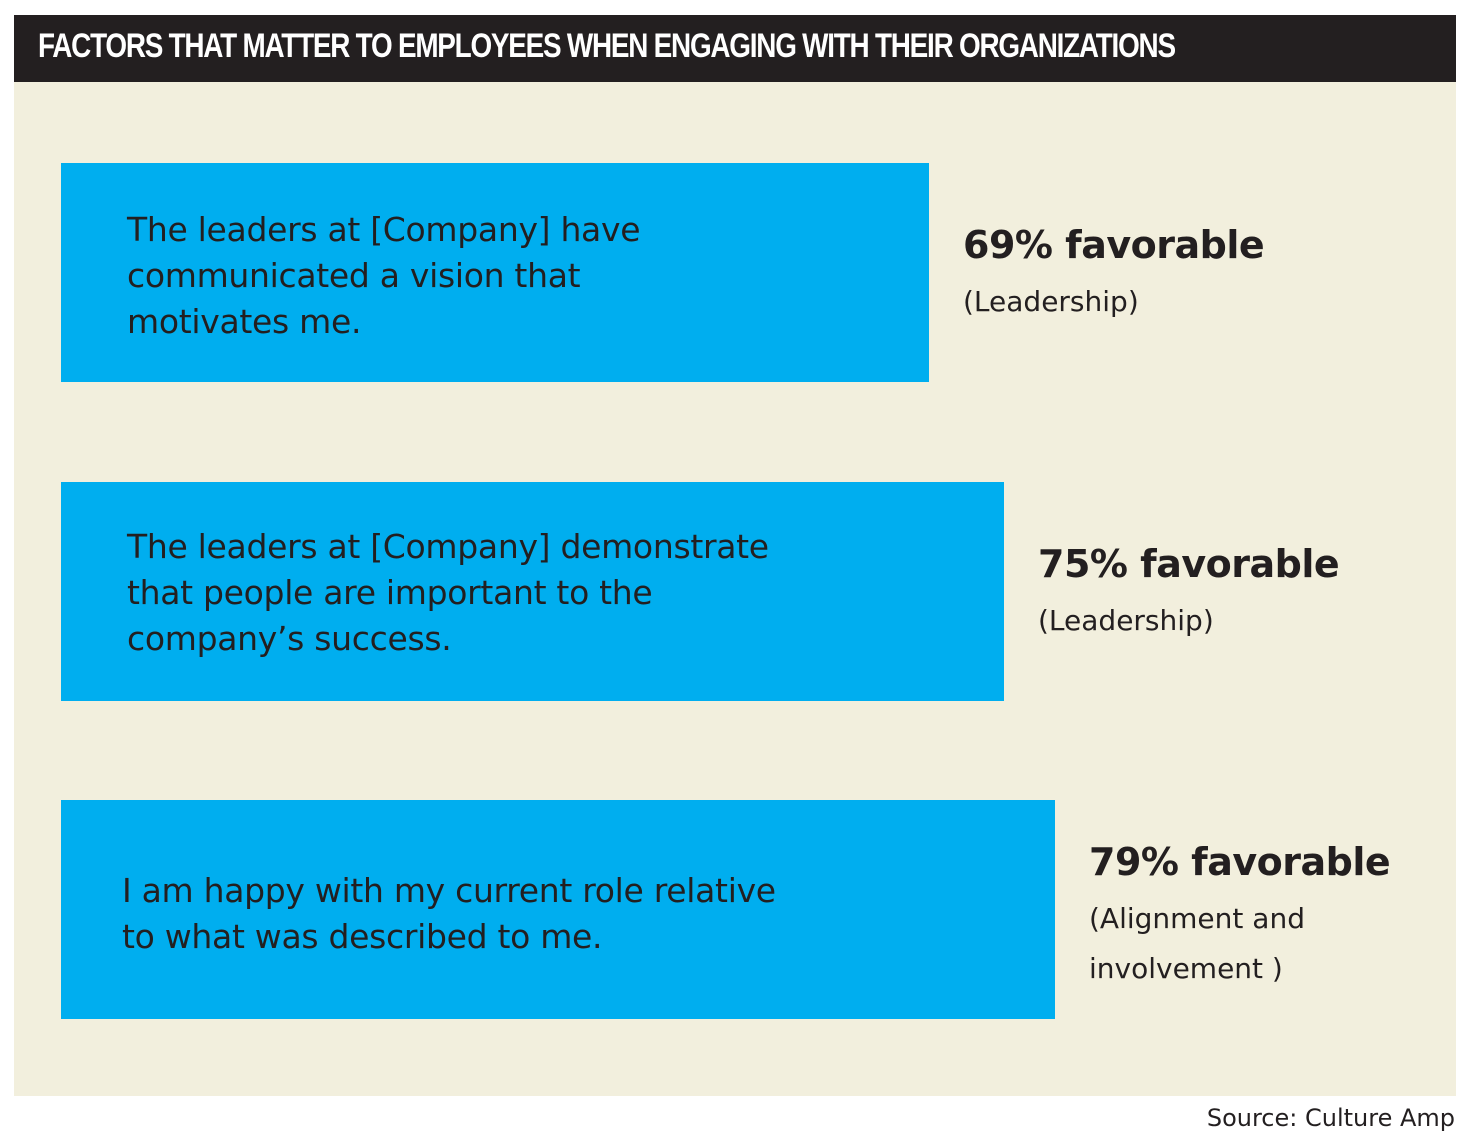 The height and width of the screenshot is (1148, 1475). I want to click on source-note: Source: Culture Amp, so click(1330, 1118).